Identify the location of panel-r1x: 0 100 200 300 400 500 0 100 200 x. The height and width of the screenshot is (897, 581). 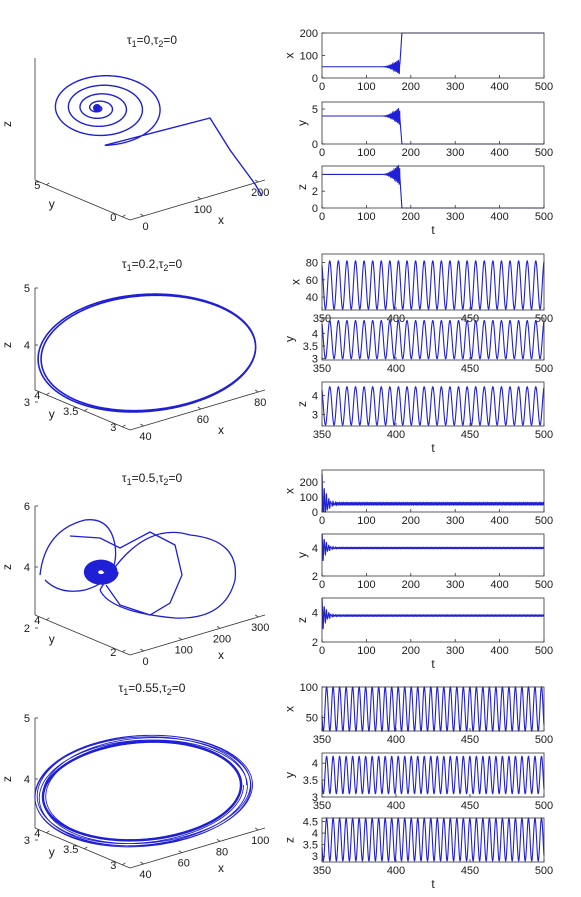
(417, 60).